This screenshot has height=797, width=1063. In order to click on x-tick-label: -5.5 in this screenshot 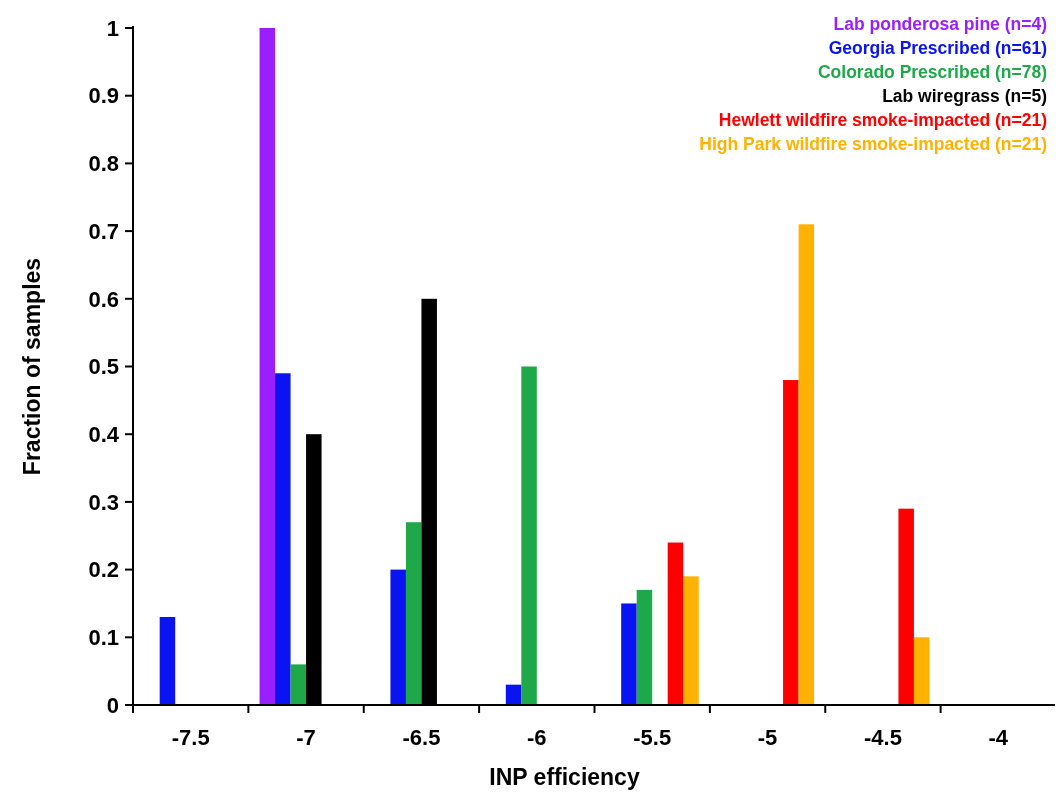, I will do `click(652, 737)`.